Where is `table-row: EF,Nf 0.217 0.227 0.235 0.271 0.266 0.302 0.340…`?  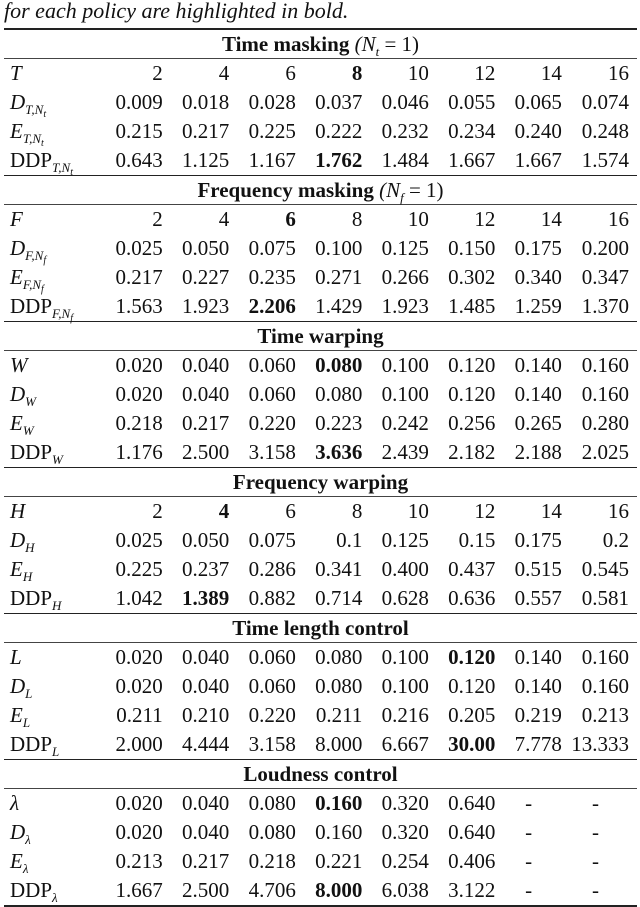
table-row: EF,Nf 0.217 0.227 0.235 0.271 0.266 0.302 0.340… is located at coordinates (320, 279).